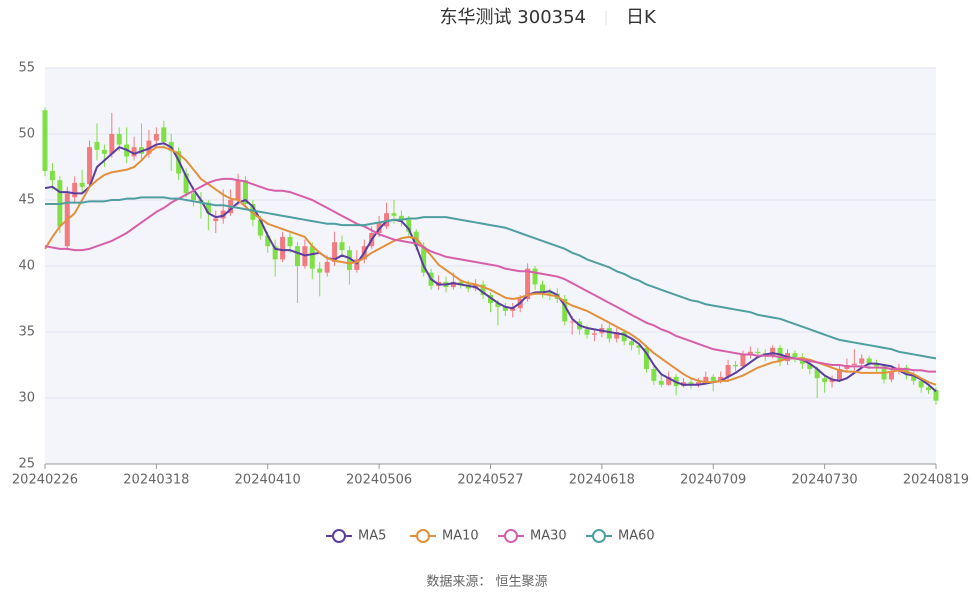 This screenshot has height=592, width=975. What do you see at coordinates (490, 480) in the screenshot?
I see `x-tick-label: 20240527` at bounding box center [490, 480].